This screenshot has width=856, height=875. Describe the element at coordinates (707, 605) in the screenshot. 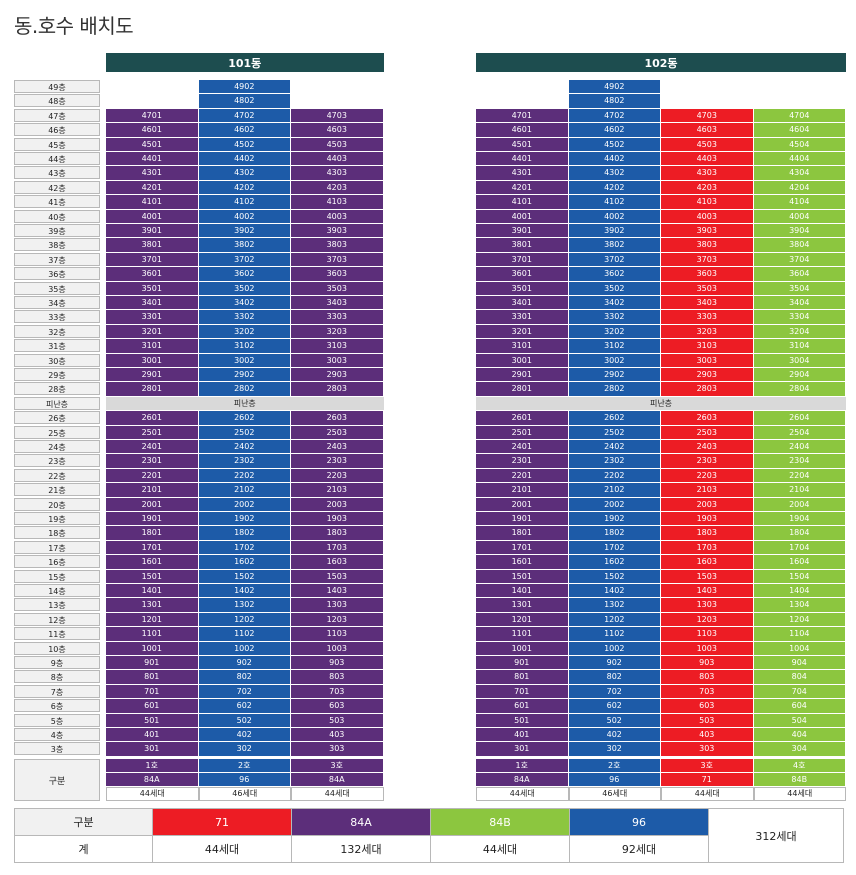

I see `unit-cell: 1303` at that location.